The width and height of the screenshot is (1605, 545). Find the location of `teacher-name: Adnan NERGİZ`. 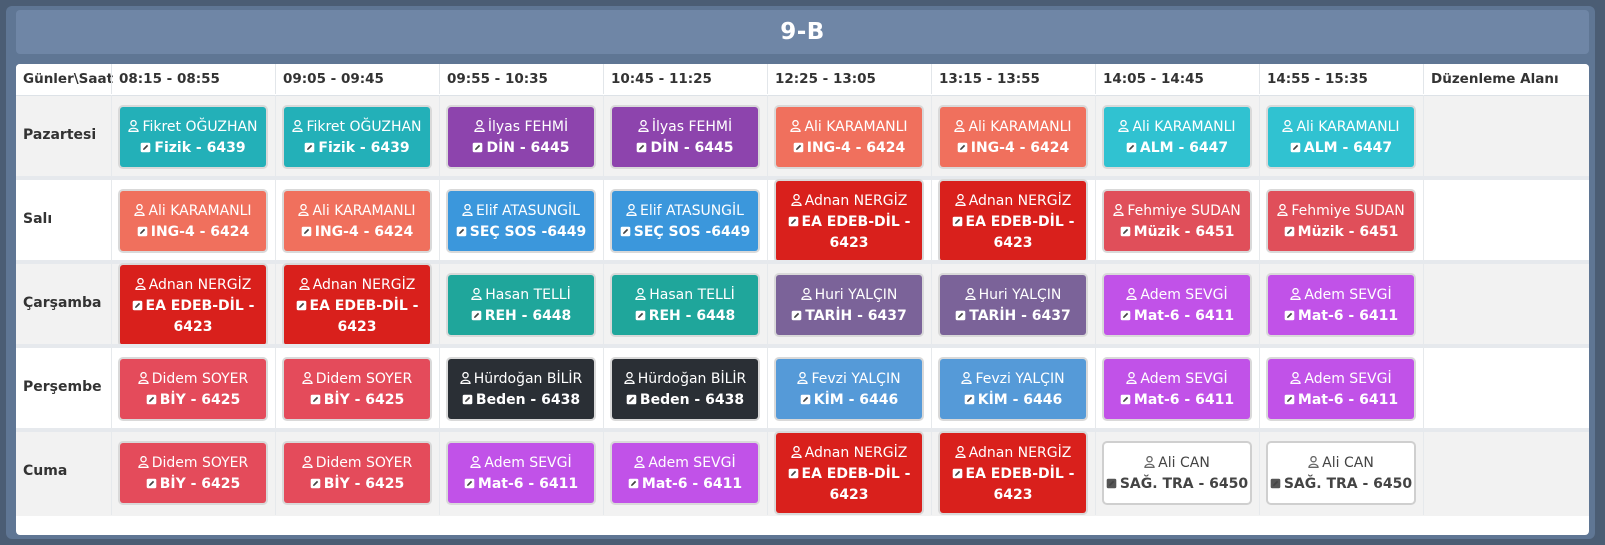

teacher-name: Adnan NERGİZ is located at coordinates (856, 201).